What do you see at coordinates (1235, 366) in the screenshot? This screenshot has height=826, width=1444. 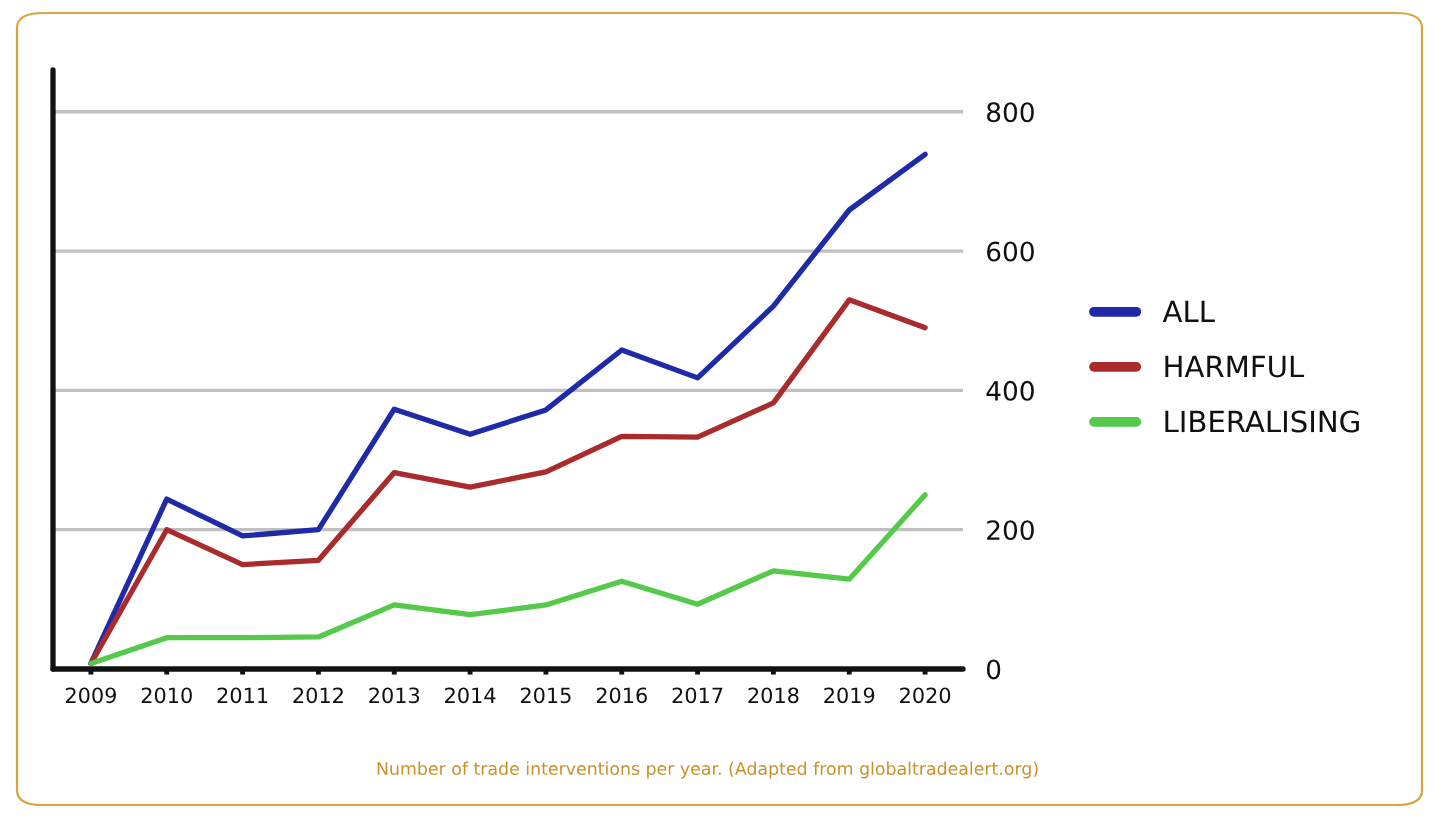 I see `legend-label: HARMFUL` at bounding box center [1235, 366].